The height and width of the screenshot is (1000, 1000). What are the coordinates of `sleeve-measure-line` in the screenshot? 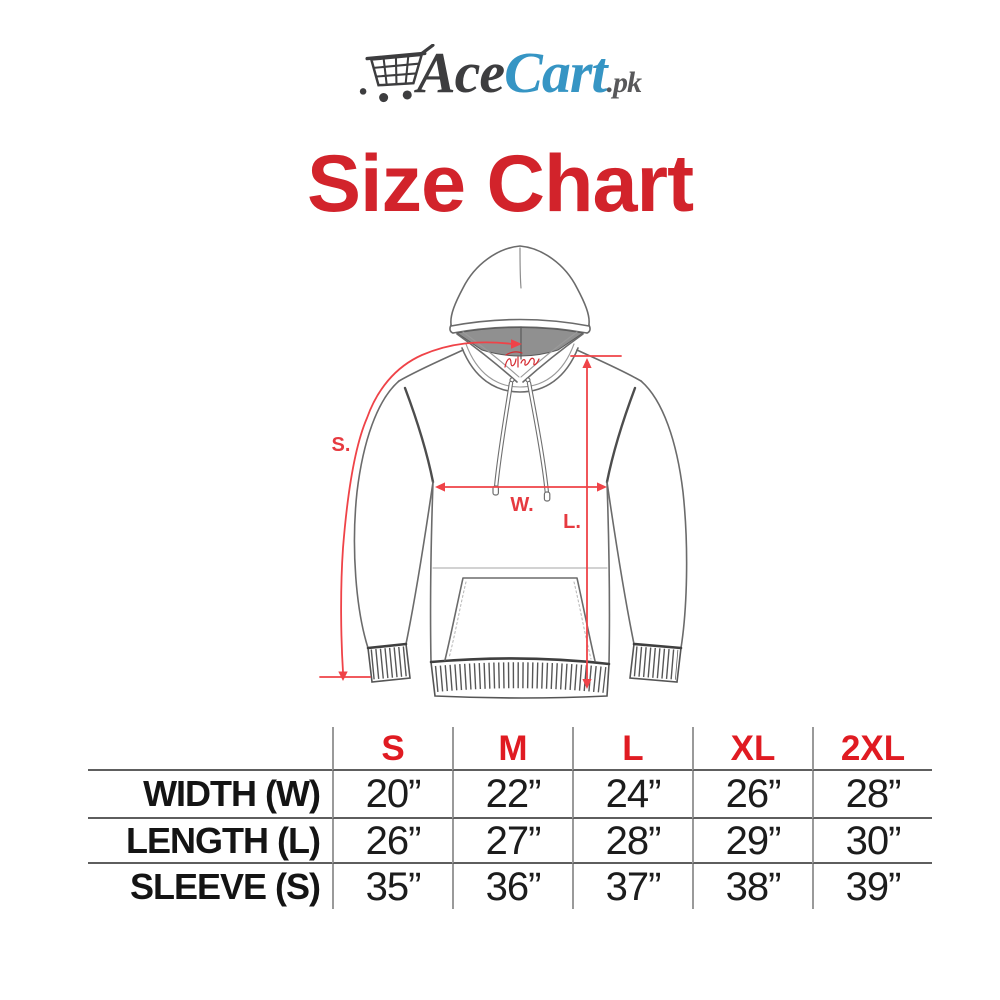 It's located at (427, 507).